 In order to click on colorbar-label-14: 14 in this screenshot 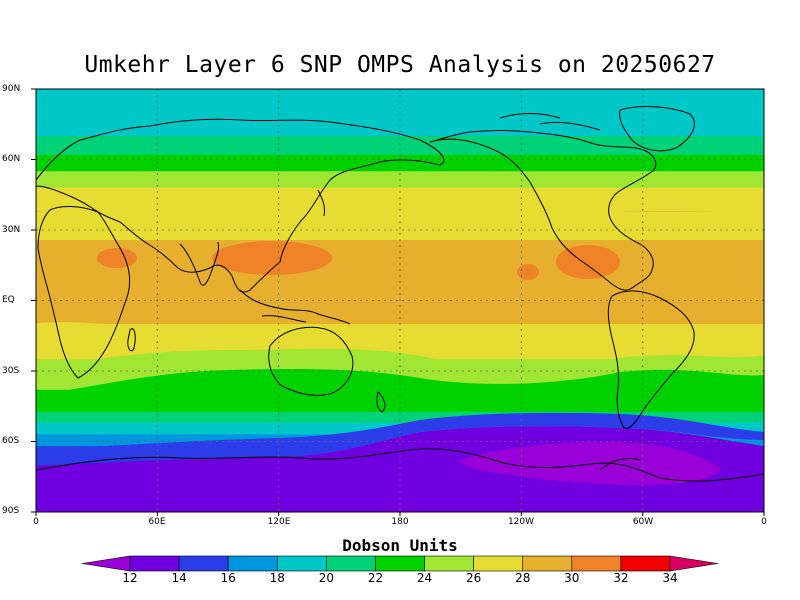, I will do `click(179, 578)`.